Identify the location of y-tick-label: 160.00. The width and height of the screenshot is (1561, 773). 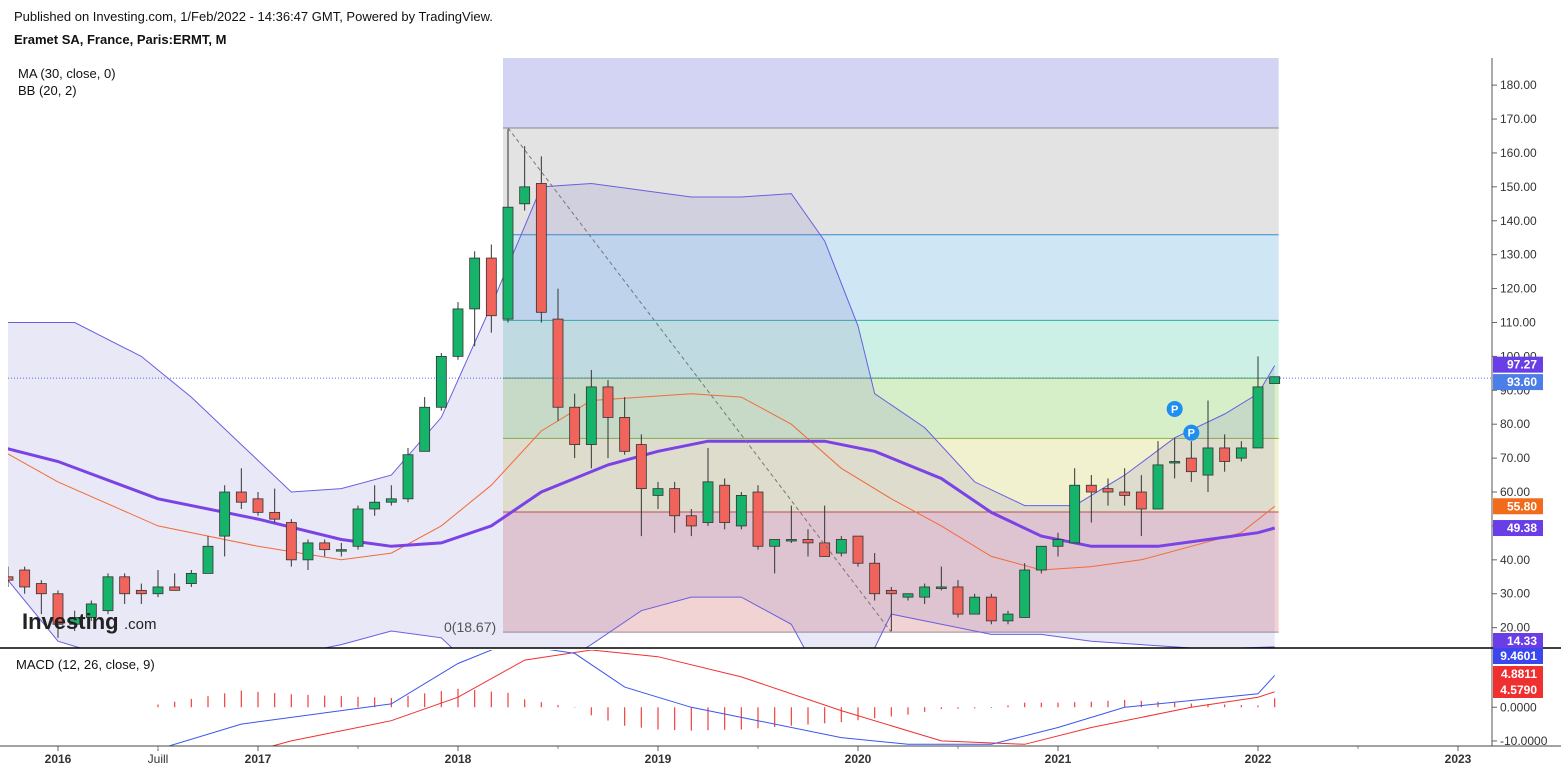
(1518, 153).